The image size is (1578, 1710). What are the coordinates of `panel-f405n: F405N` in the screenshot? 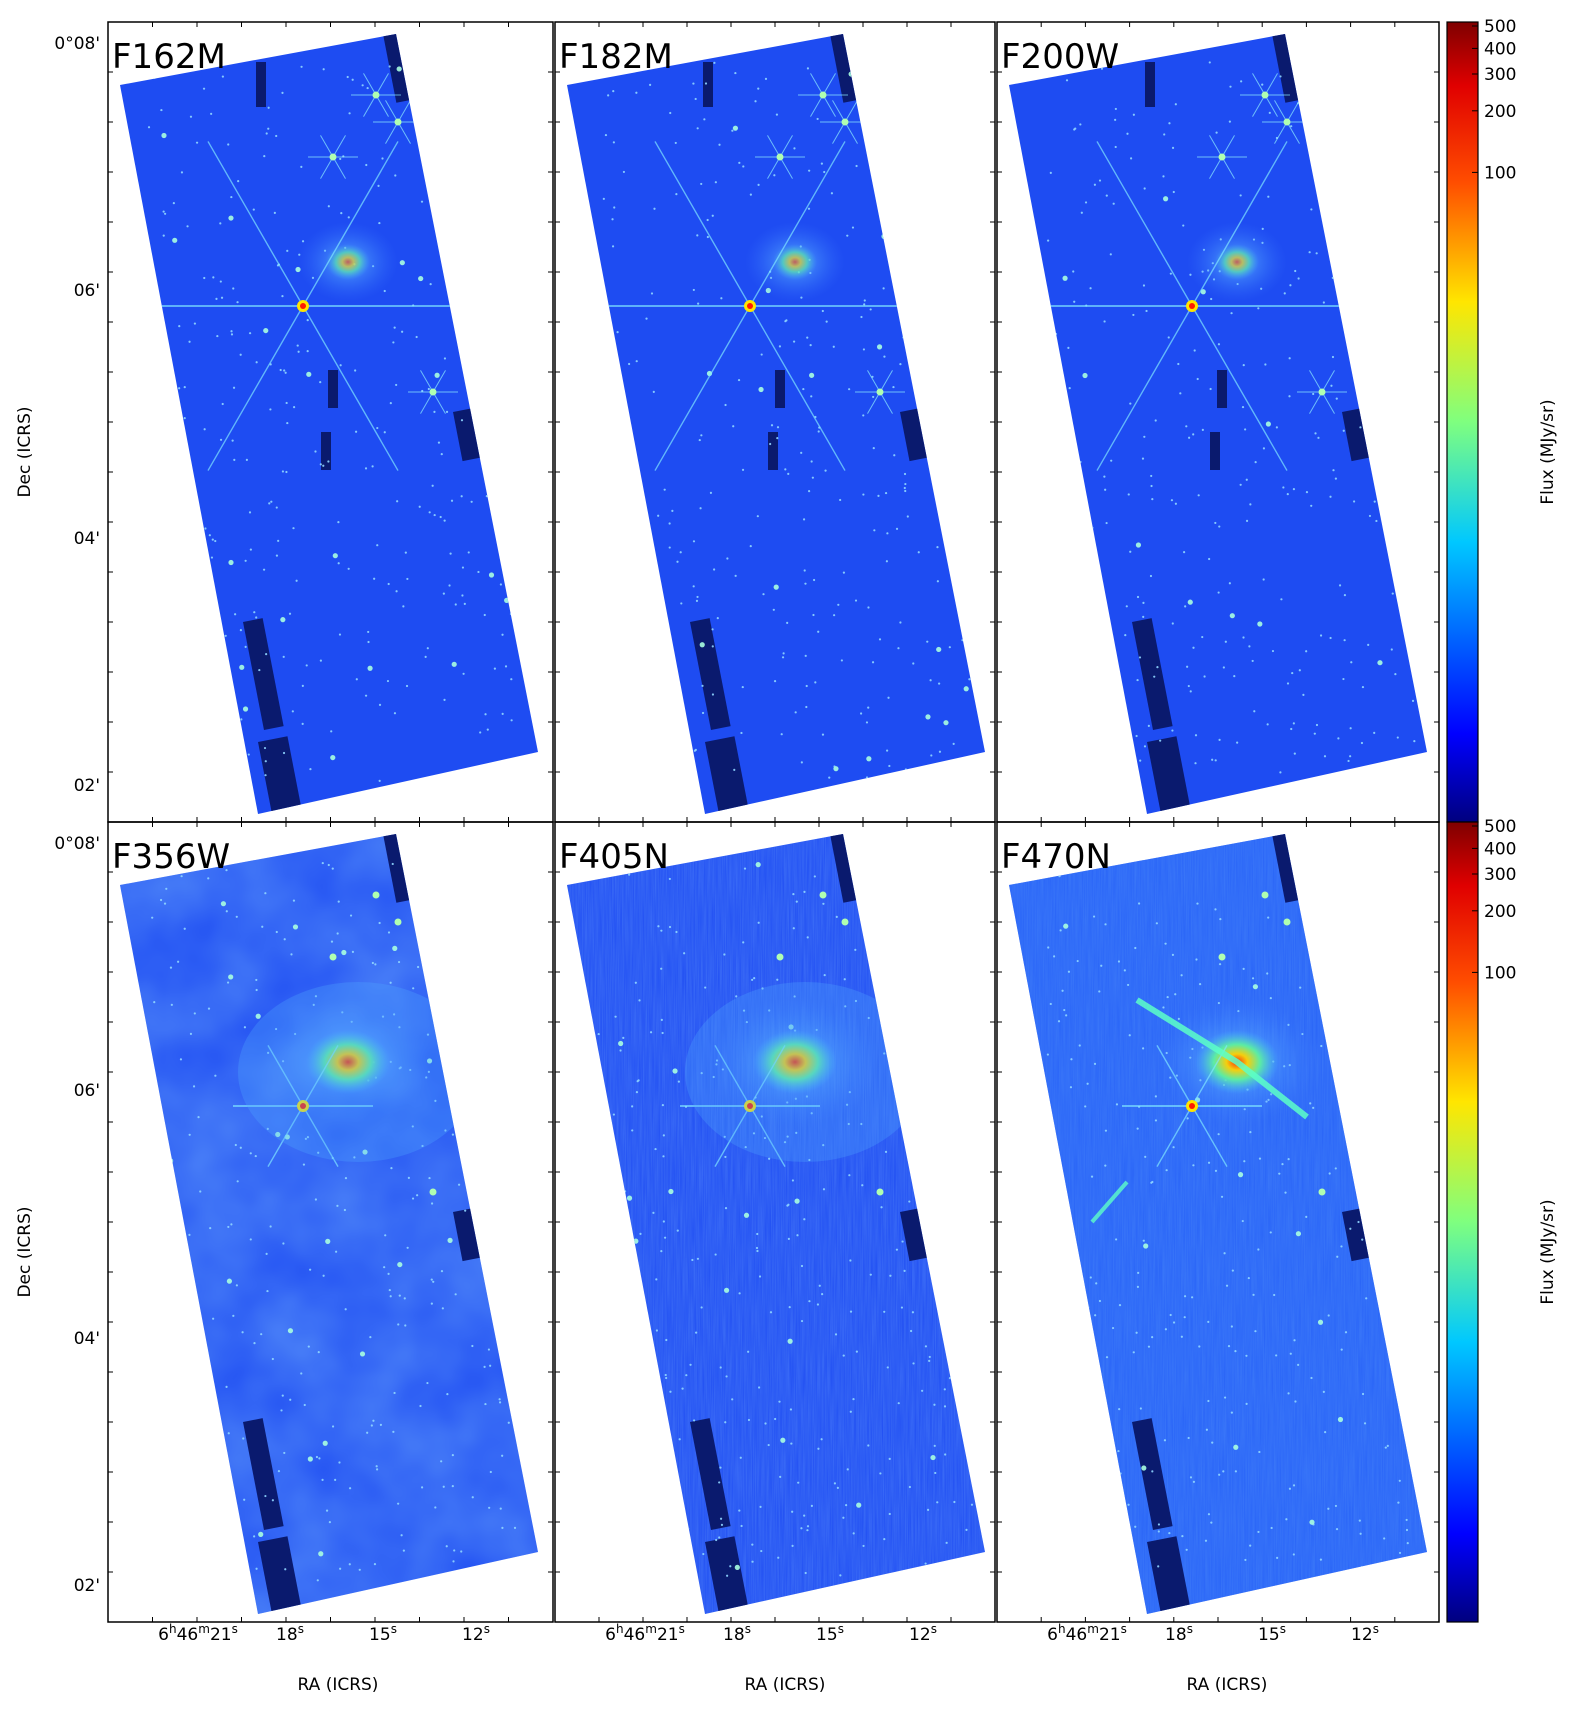 It's located at (775, 1222).